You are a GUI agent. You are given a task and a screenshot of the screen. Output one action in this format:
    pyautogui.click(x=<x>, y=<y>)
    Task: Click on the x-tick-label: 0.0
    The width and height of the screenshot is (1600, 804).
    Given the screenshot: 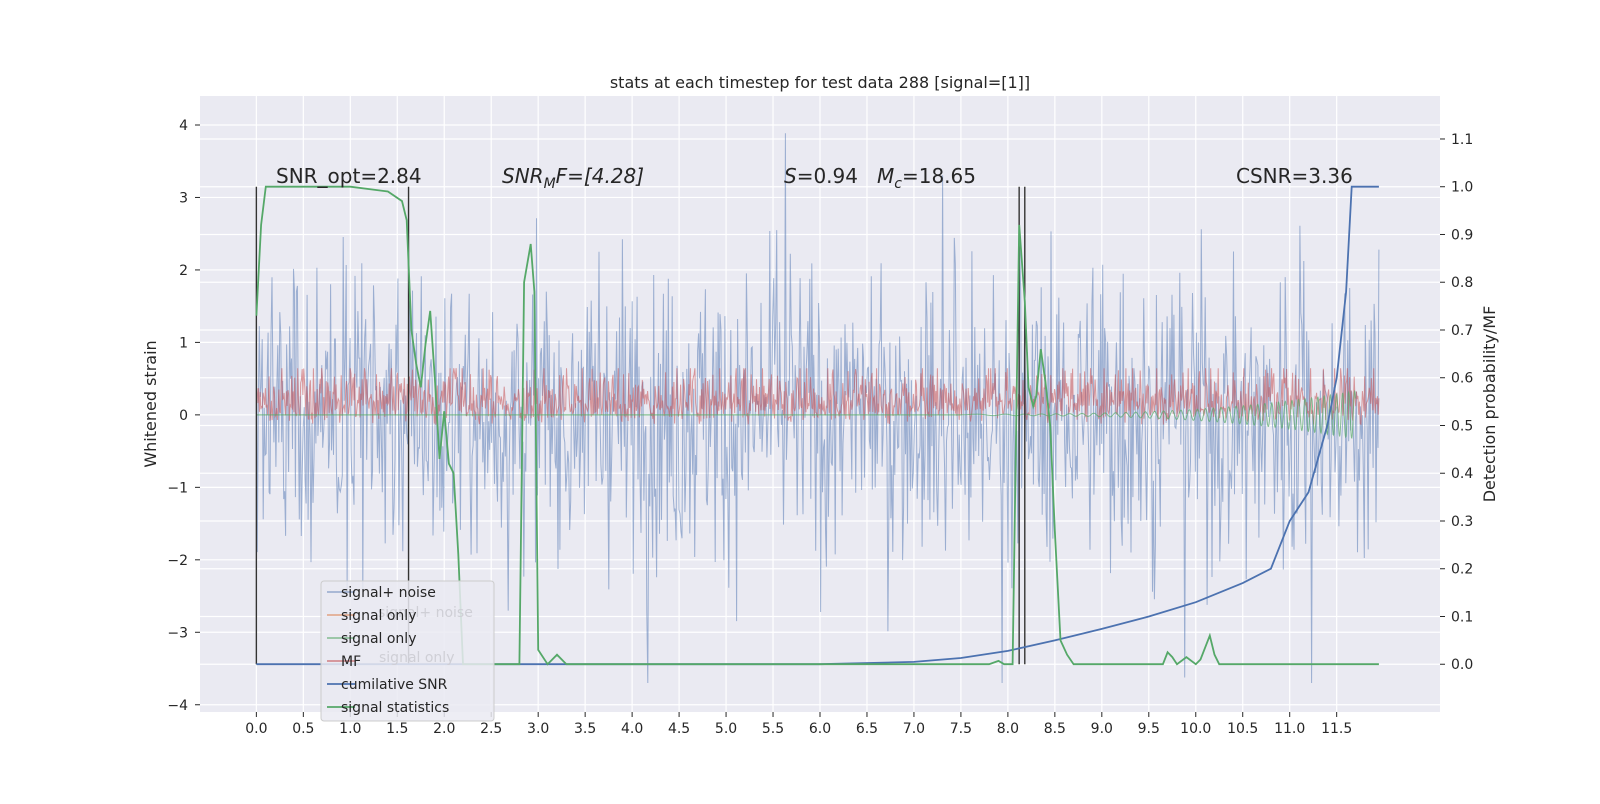 What is the action you would take?
    pyautogui.click(x=256, y=729)
    